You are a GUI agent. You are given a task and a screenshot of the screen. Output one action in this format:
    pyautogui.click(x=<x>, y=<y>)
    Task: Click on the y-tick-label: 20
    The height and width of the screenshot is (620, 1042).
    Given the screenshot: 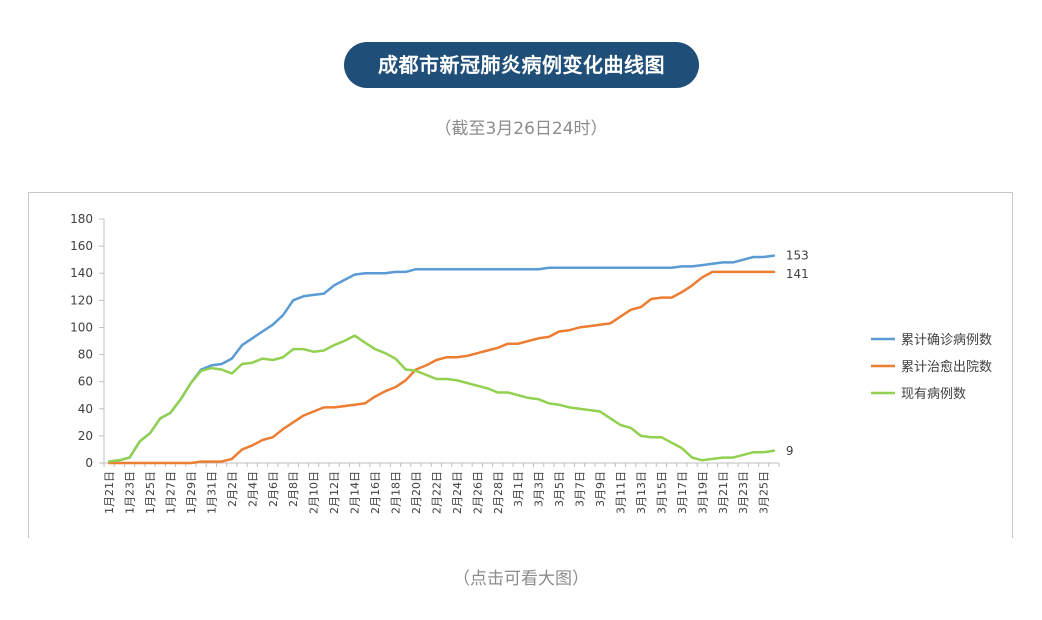 What is the action you would take?
    pyautogui.click(x=85, y=436)
    